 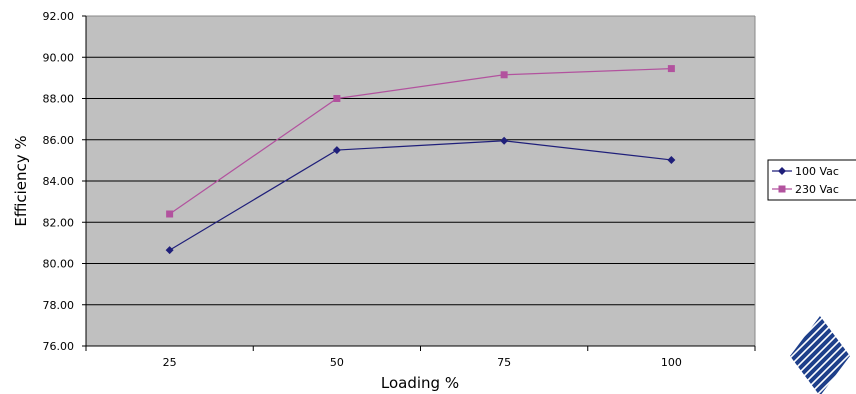 What do you see at coordinates (59, 181) in the screenshot?
I see `y-tick-label: 84.00` at bounding box center [59, 181].